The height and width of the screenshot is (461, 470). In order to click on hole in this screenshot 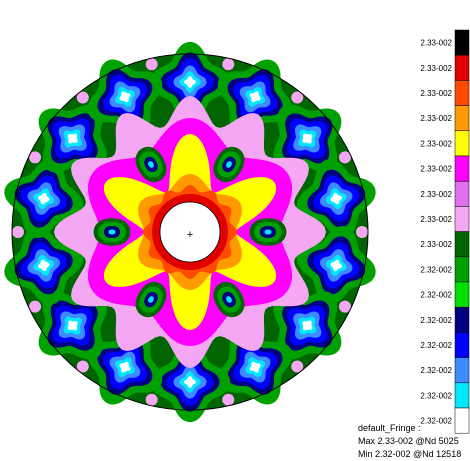, I will do `click(190, 232)`.